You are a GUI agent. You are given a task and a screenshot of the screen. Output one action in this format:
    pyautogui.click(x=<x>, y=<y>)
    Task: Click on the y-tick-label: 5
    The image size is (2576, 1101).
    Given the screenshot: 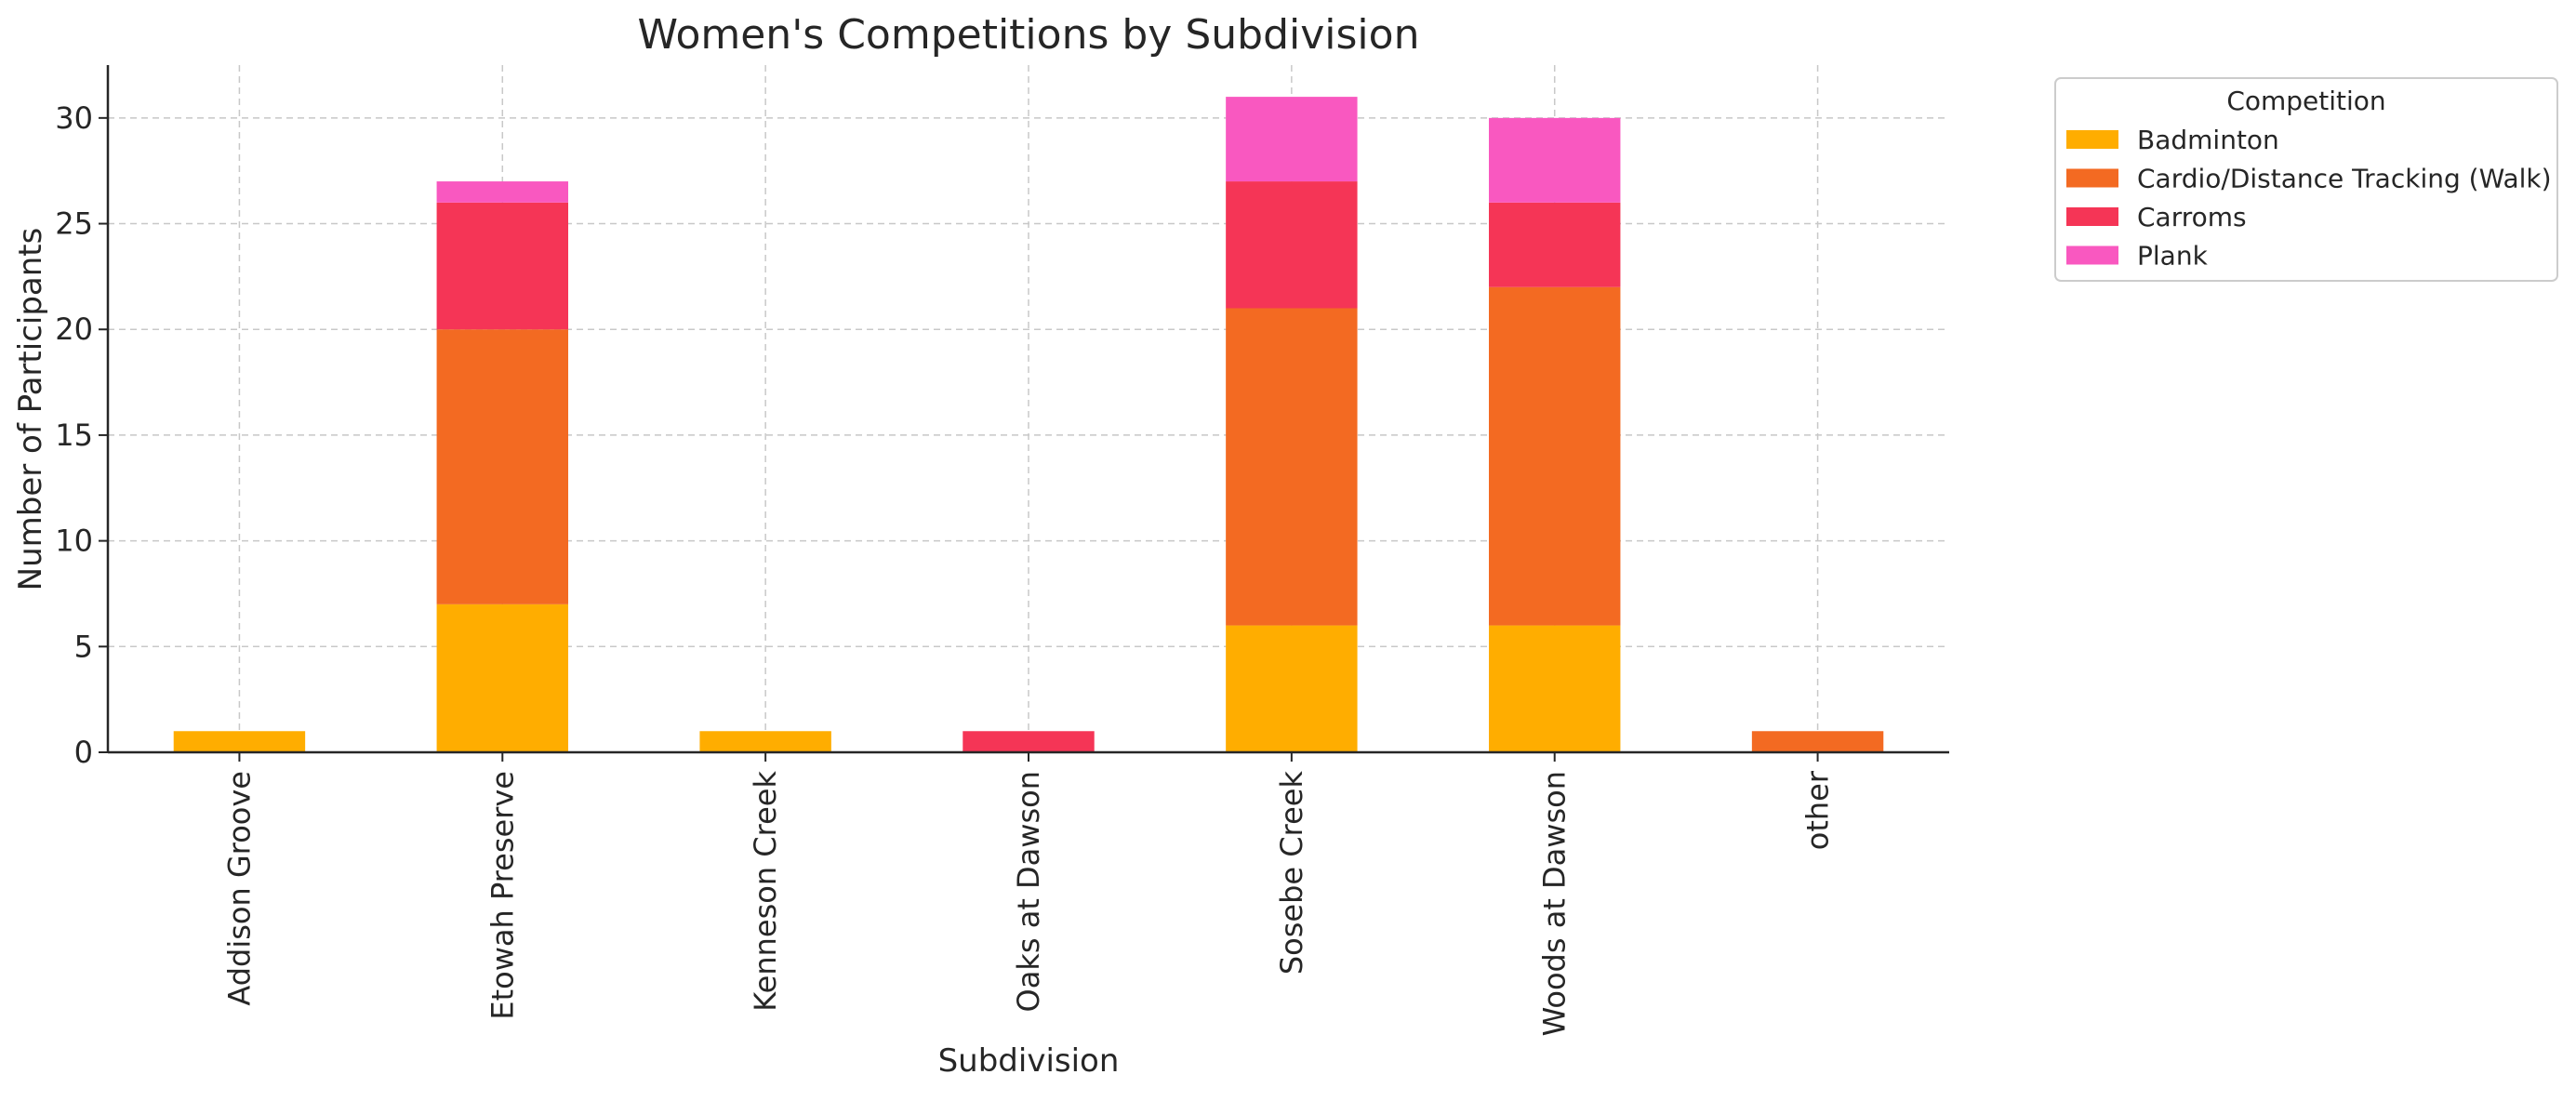 What is the action you would take?
    pyautogui.click(x=83, y=646)
    